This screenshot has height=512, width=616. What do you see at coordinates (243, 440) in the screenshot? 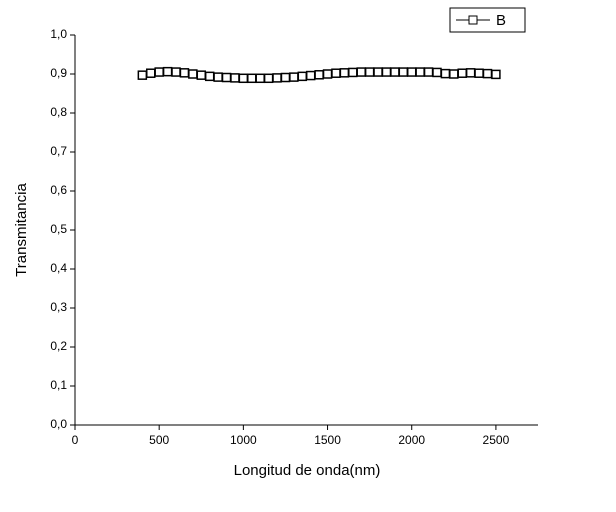
I see `x-tick-label: 1000` at bounding box center [243, 440].